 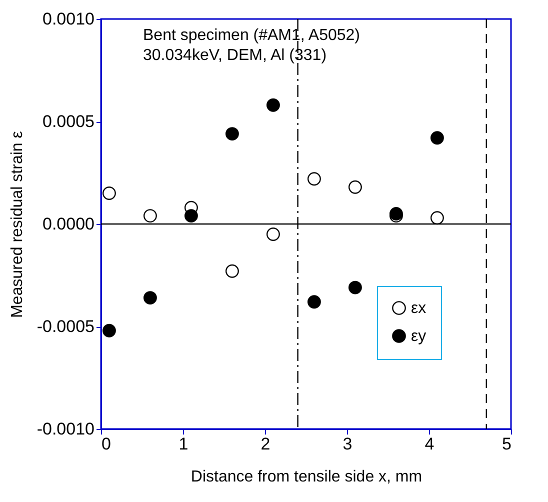 What do you see at coordinates (65, 326) in the screenshot?
I see `y-tick-label: -0.0005` at bounding box center [65, 326].